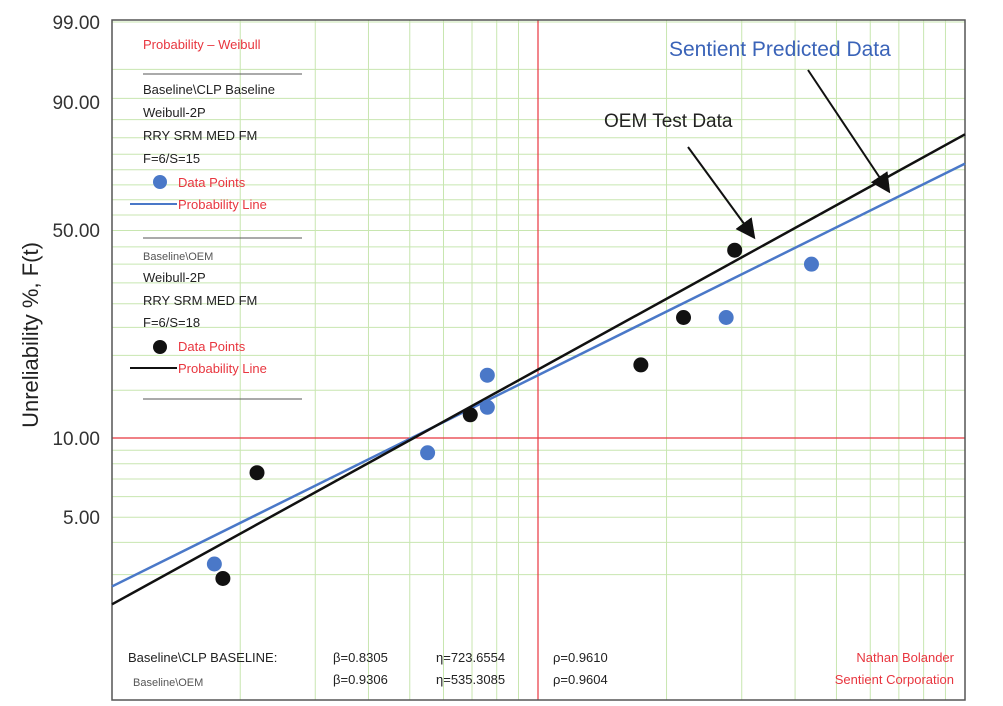 This screenshot has height=706, width=1003. I want to click on legend-block1-points: Data Points, so click(212, 182).